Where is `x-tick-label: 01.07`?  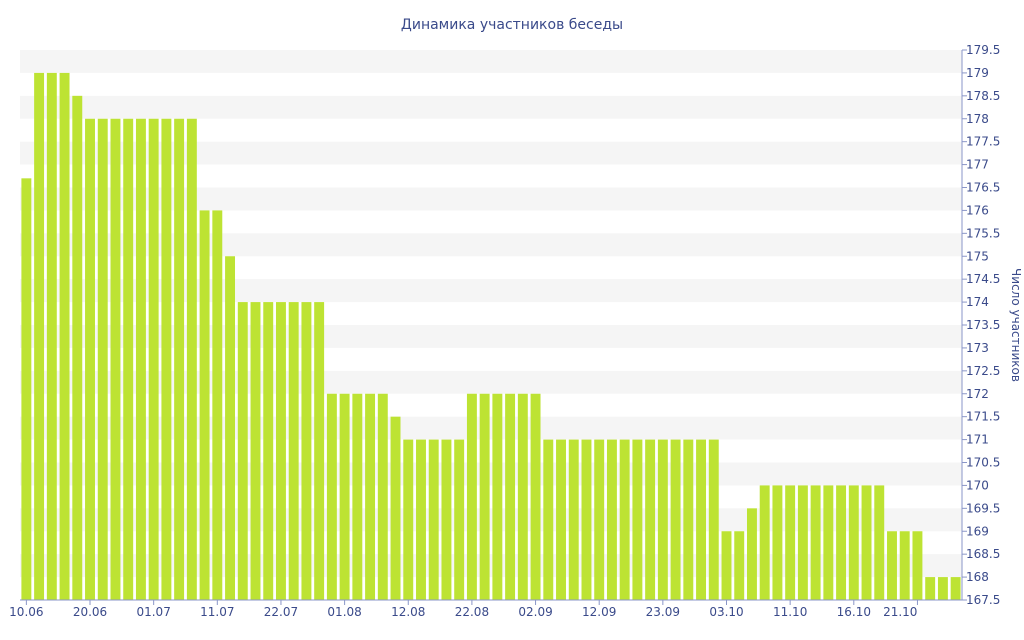 x-tick-label: 01.07 is located at coordinates (153, 612).